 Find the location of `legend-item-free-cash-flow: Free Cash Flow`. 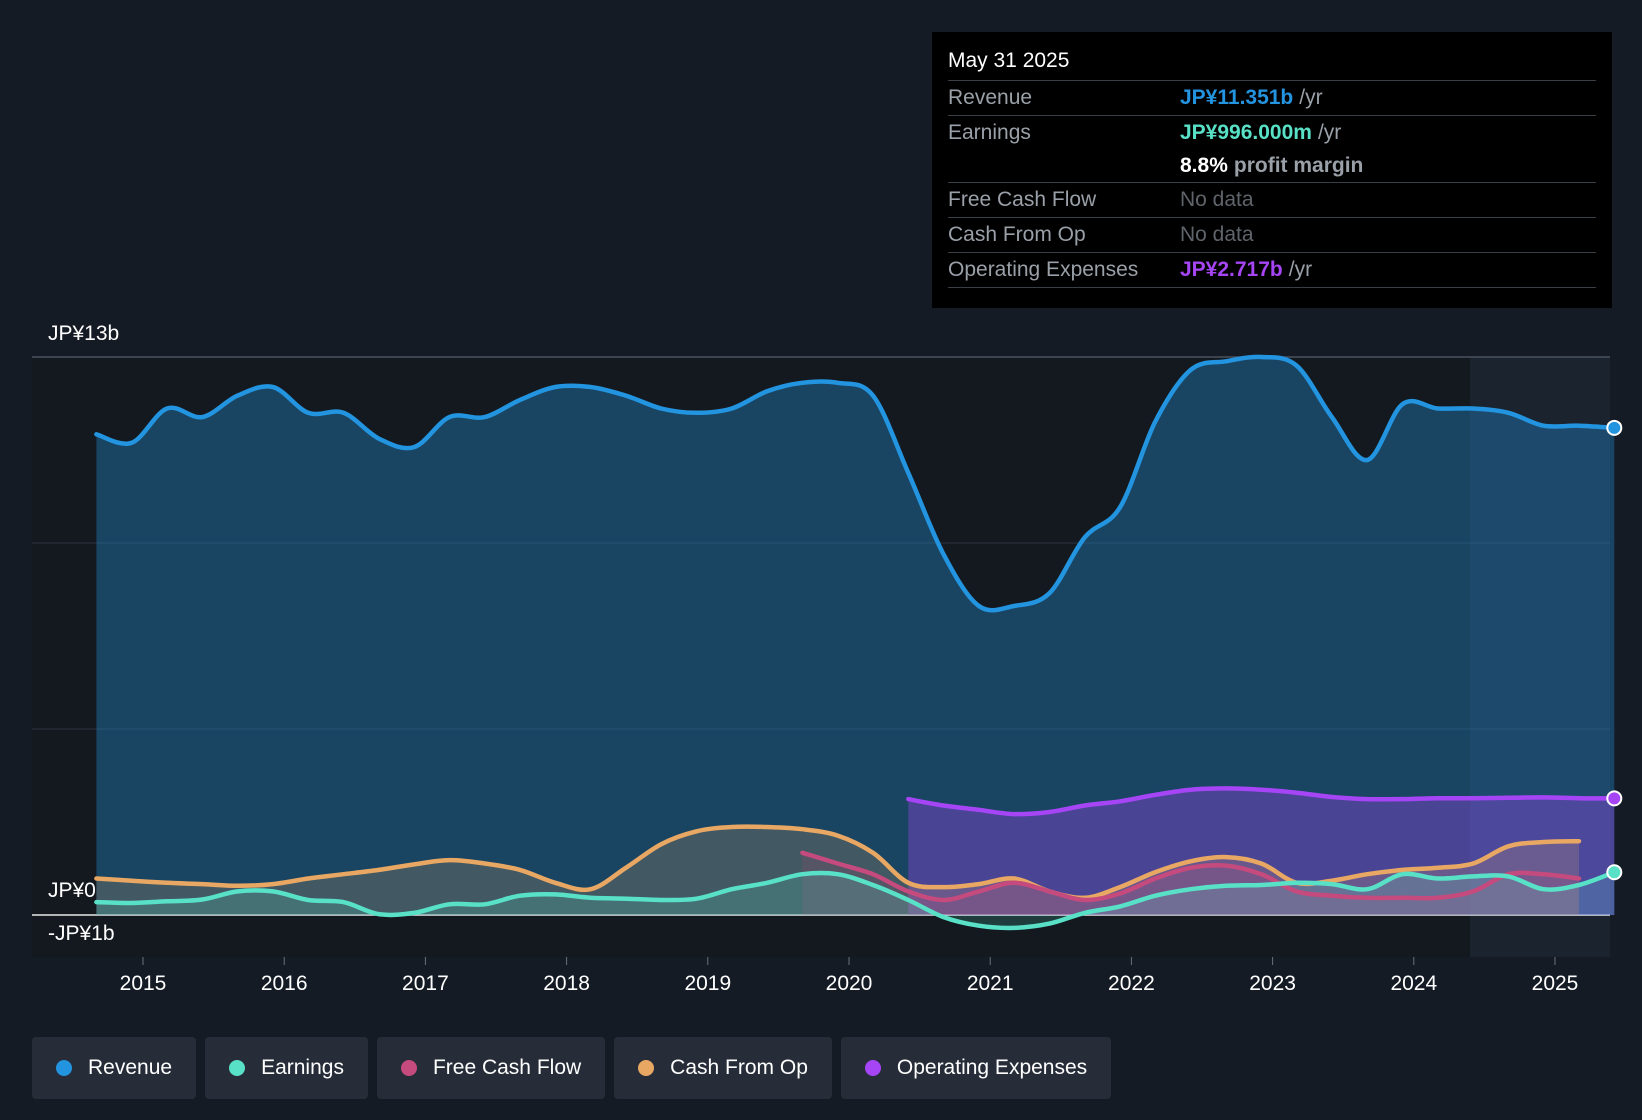

legend-item-free-cash-flow: Free Cash Flow is located at coordinates (491, 1068).